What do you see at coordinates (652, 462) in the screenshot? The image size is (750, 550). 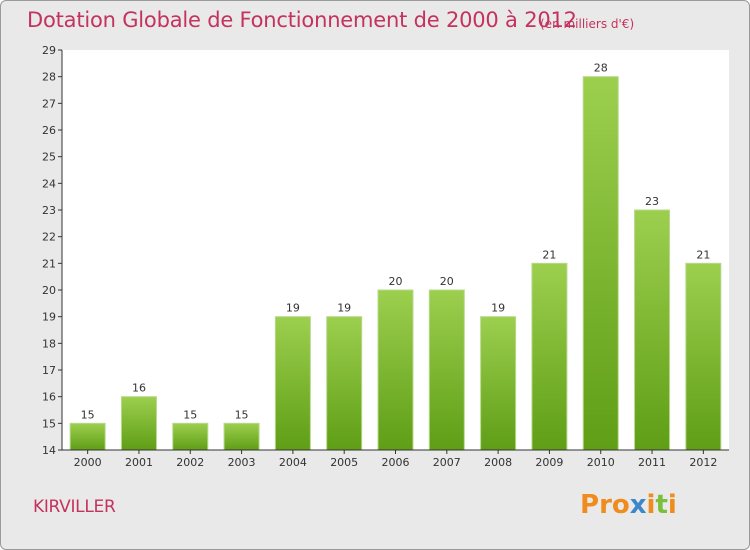 I see `x-tick-label: 2011` at bounding box center [652, 462].